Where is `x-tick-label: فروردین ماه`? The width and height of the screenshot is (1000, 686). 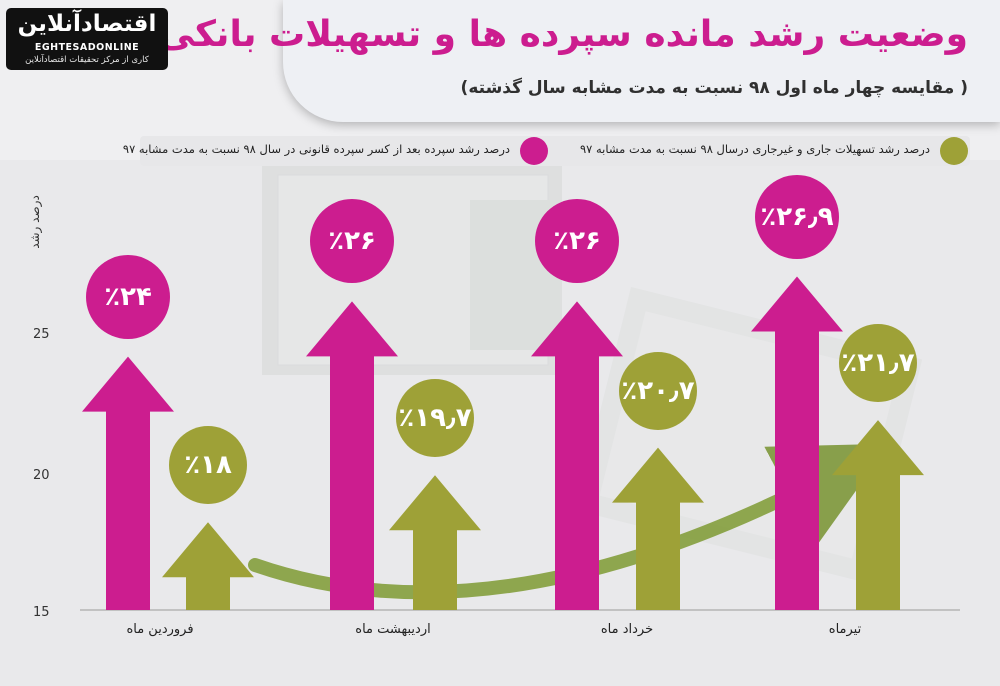
x-tick-label: فروردین ماه is located at coordinates (160, 629).